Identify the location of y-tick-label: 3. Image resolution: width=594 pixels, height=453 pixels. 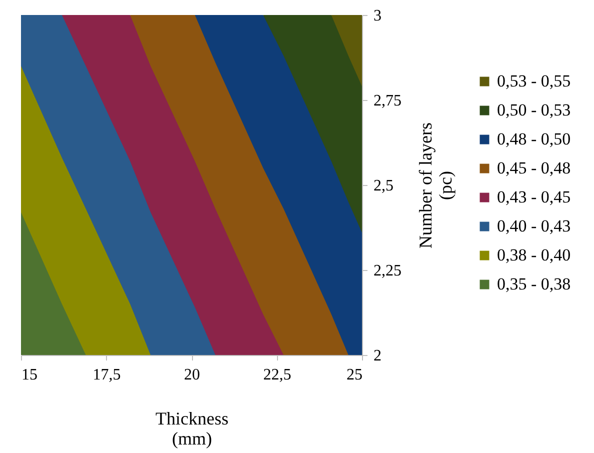
(378, 16).